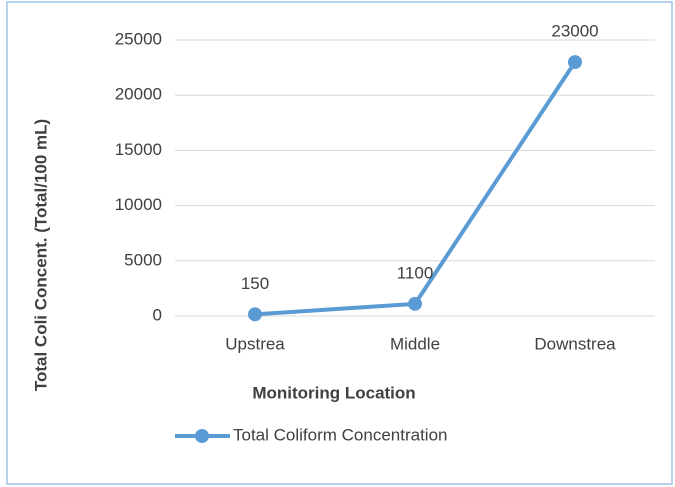  What do you see at coordinates (138, 38) in the screenshot?
I see `y-tick-label: 25000` at bounding box center [138, 38].